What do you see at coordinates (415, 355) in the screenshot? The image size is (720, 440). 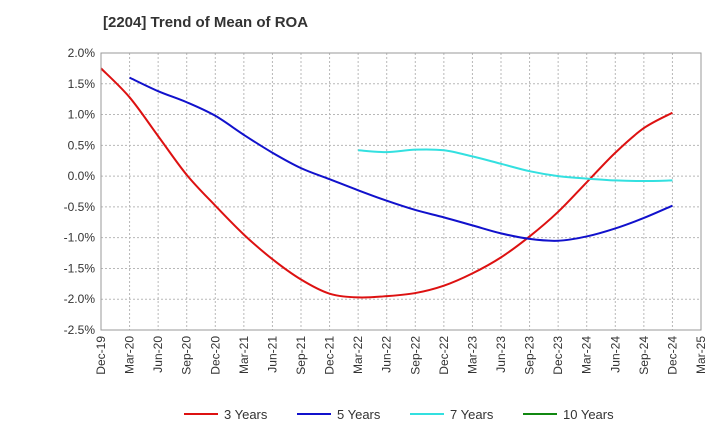 I see `x-tick-label: Sep-22` at bounding box center [415, 355].